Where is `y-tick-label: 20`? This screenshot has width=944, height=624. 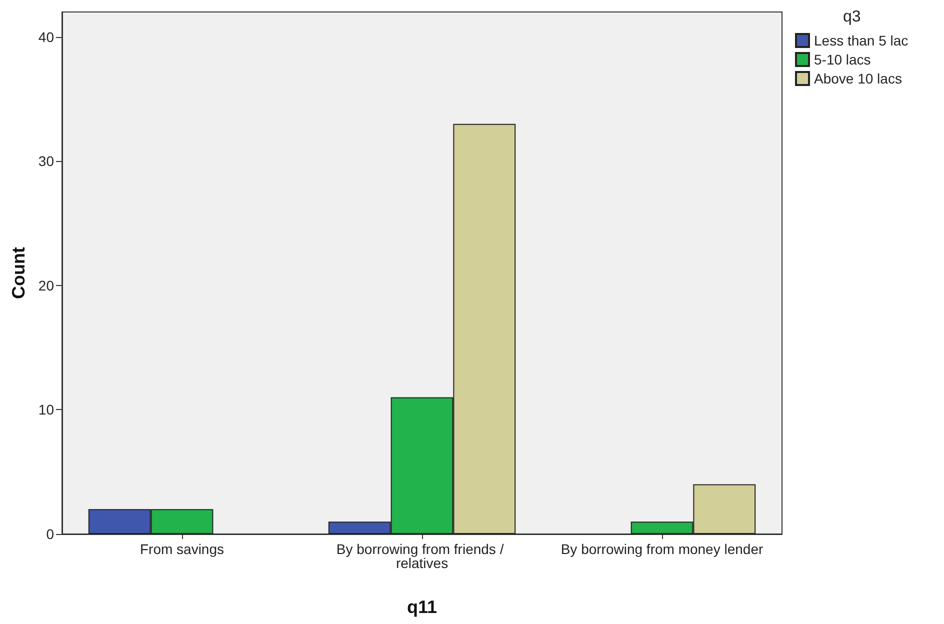 y-tick-label: 20 is located at coordinates (46, 285).